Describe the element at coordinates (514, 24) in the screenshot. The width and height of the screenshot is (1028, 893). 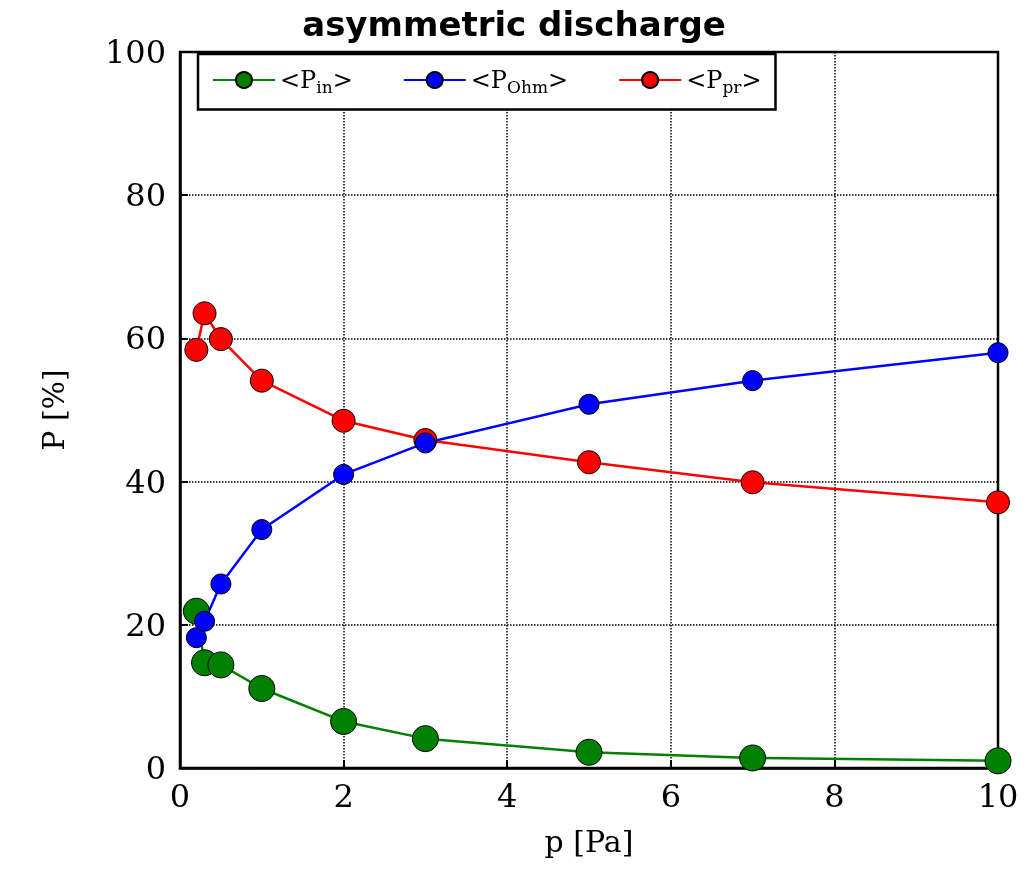
I see `chart-title: asymmetric discharge` at that location.